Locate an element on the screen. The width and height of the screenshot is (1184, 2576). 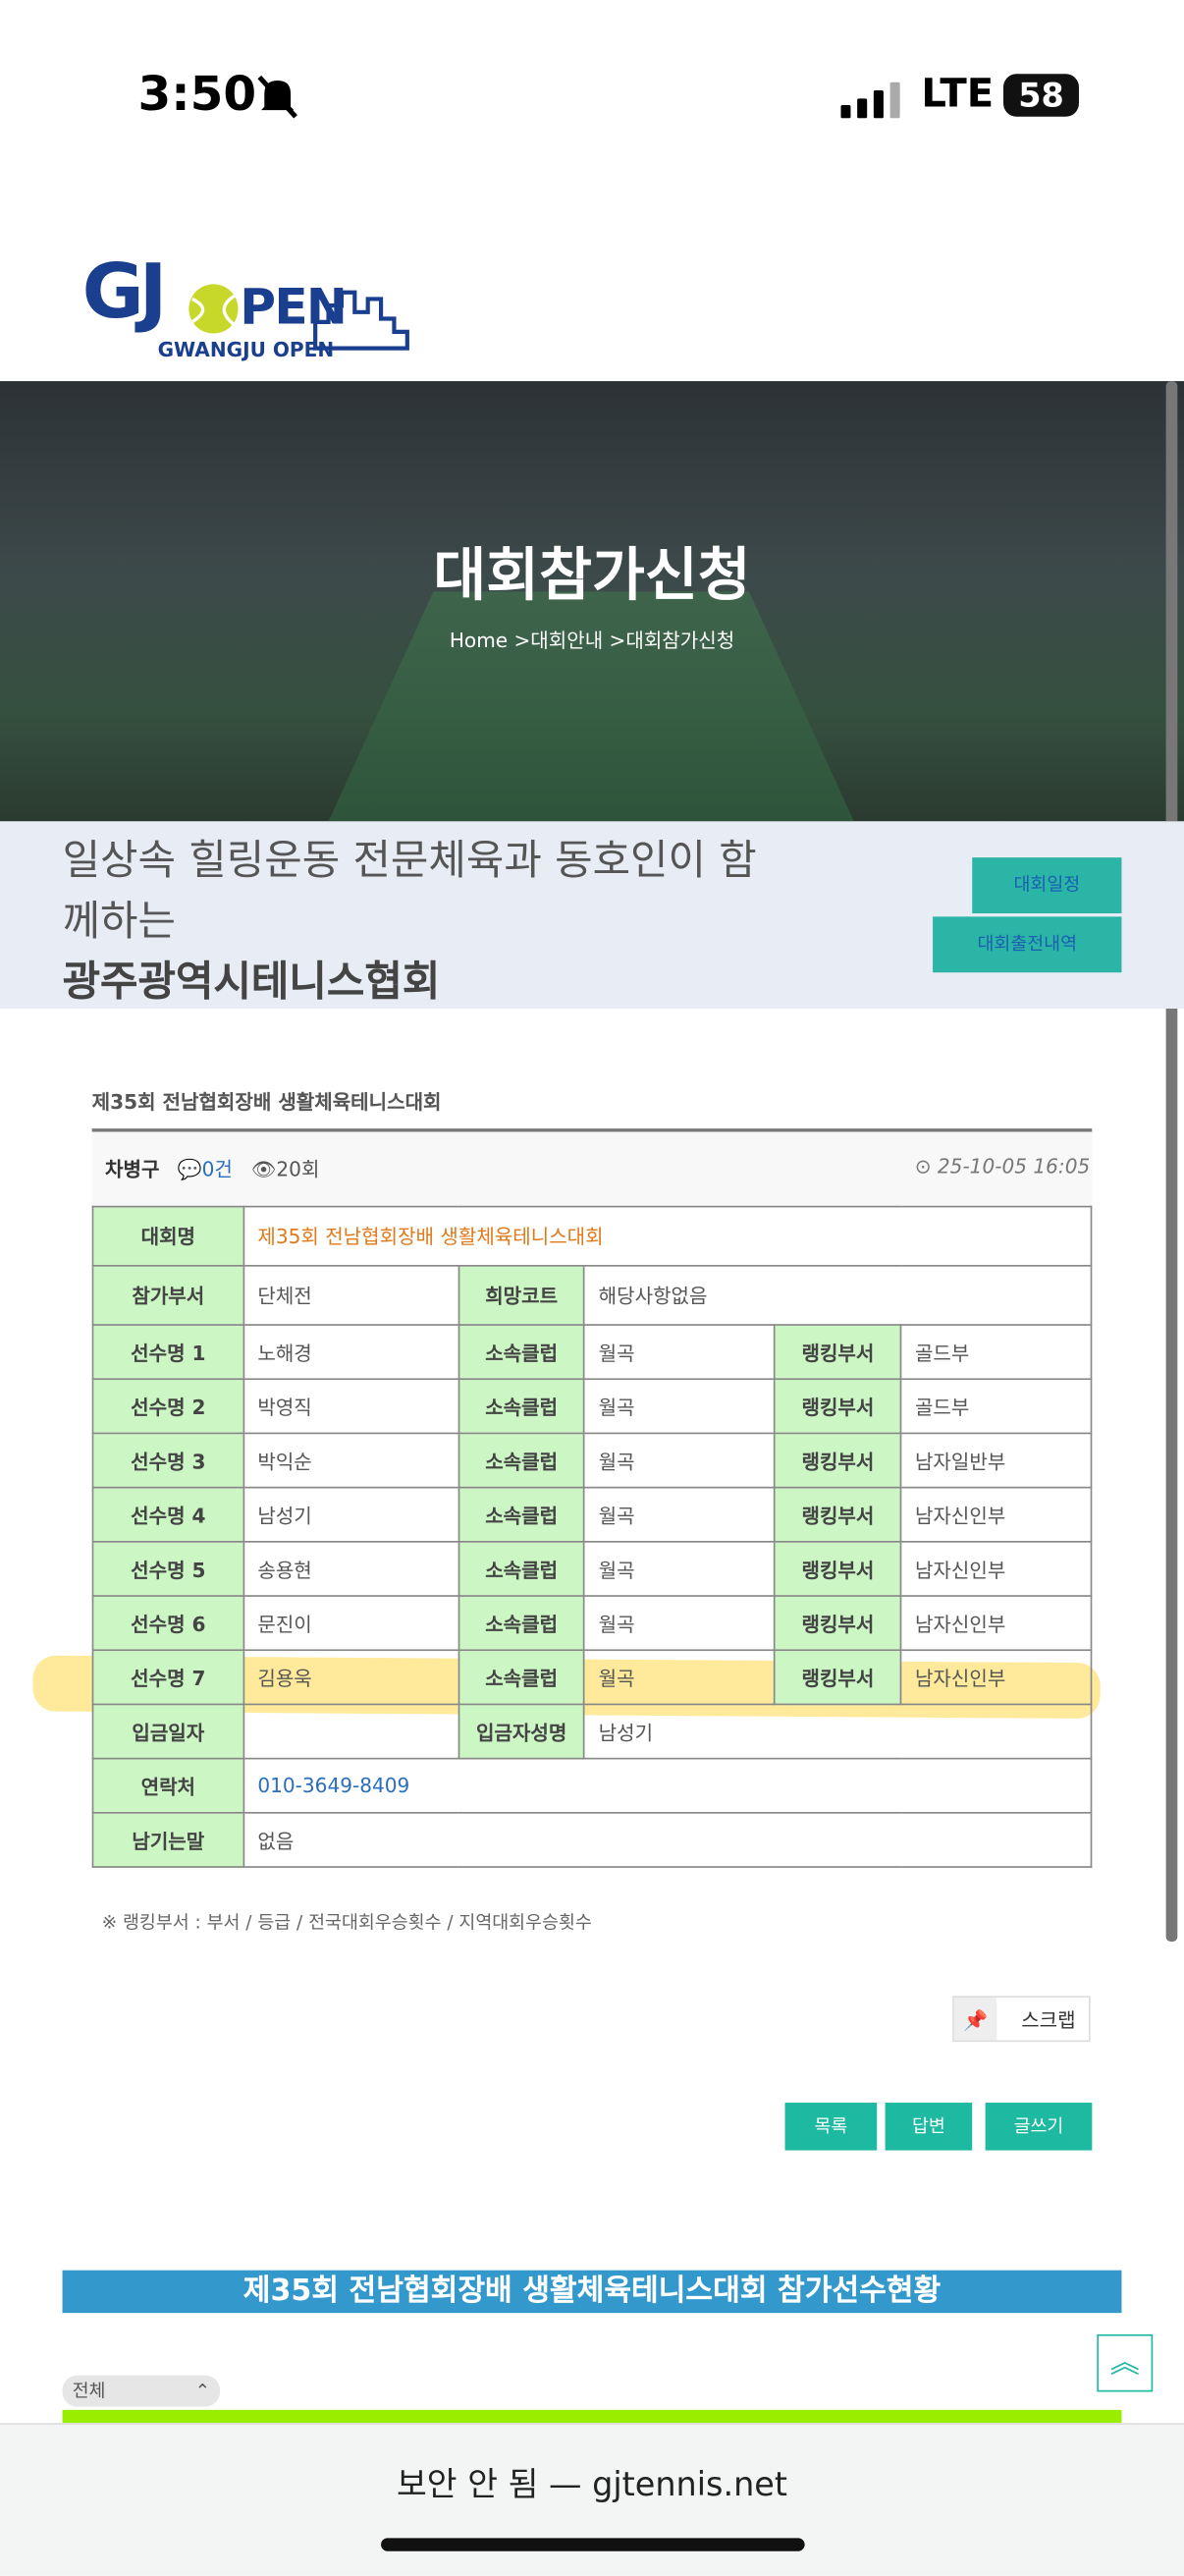
table-row: 연락처 010-3649-8409 is located at coordinates (592, 1786).